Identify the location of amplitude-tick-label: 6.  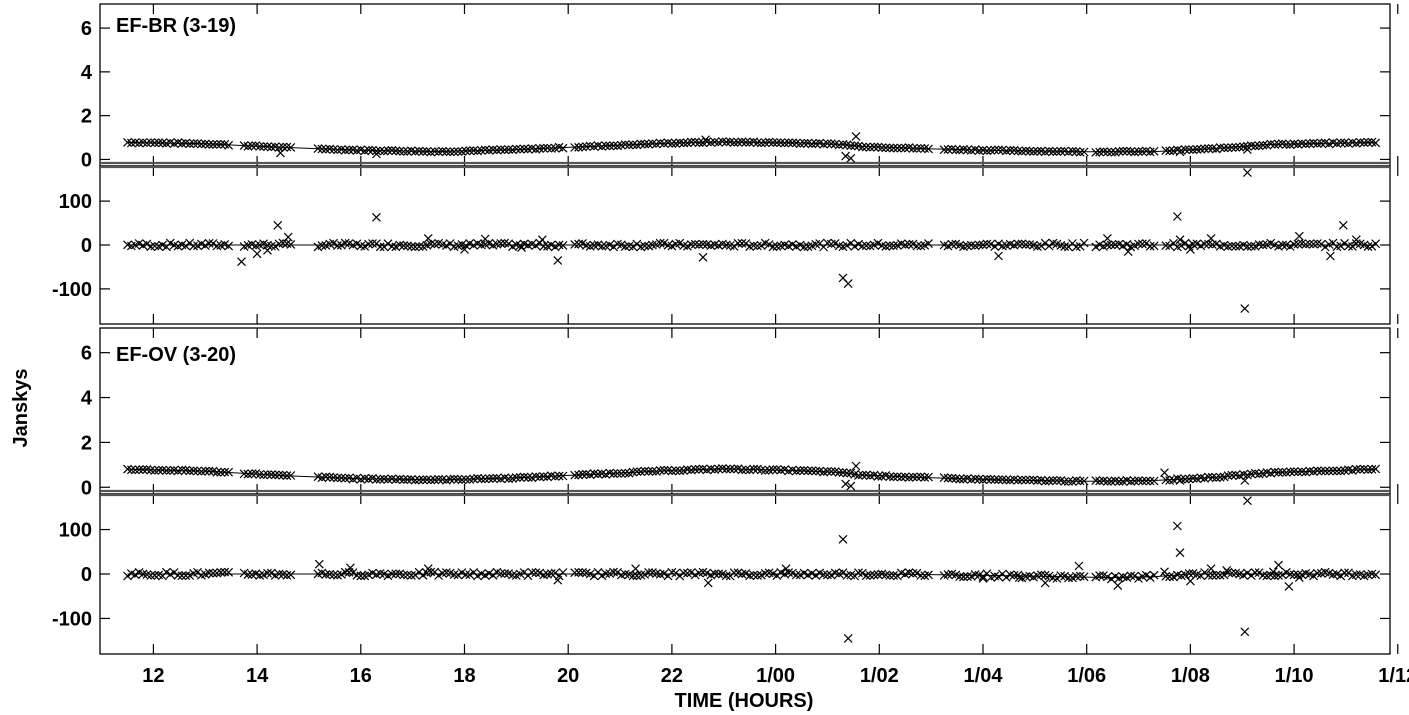
(86, 29).